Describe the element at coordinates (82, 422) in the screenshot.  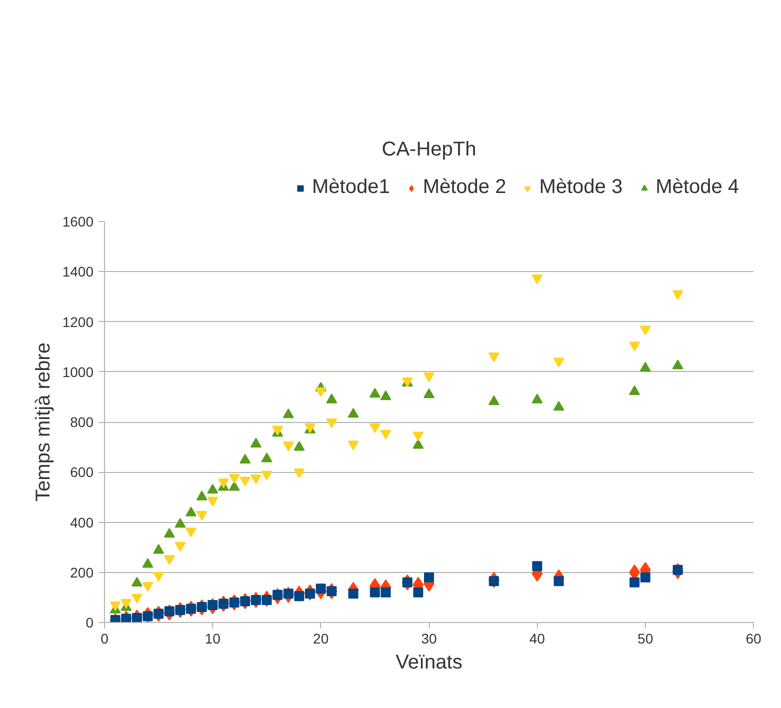
I see `y-tick-label: 800` at that location.